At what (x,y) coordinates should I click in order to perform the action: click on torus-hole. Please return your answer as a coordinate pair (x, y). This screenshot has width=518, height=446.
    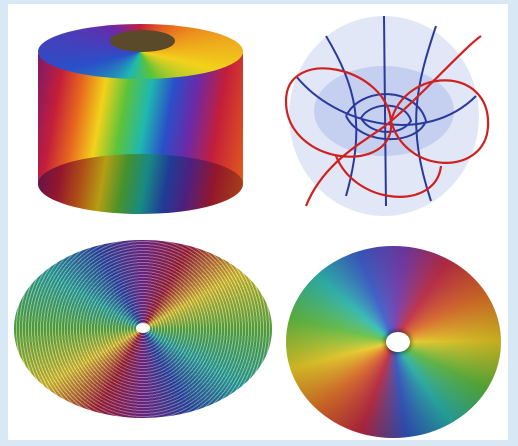
    Looking at the image, I should click on (398, 342).